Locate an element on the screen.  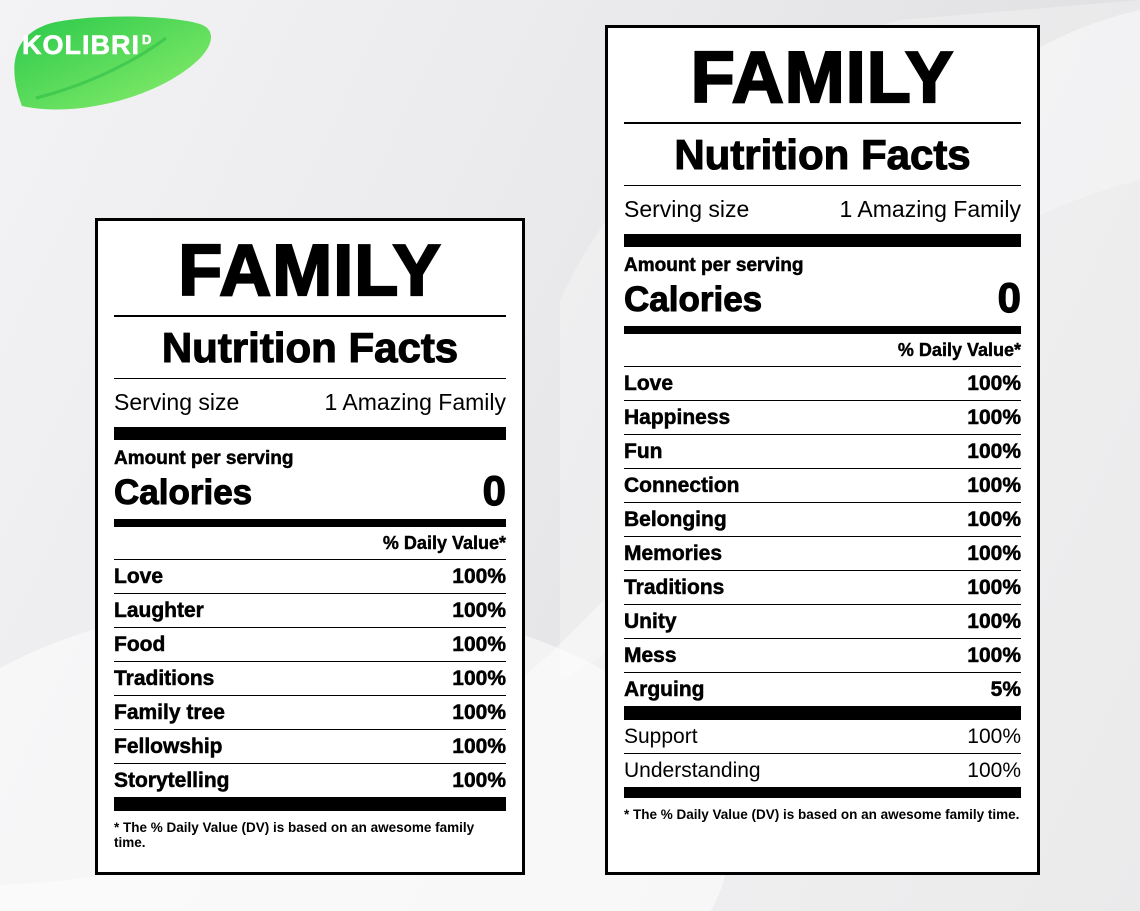
nutrient-row: Memories 100% is located at coordinates (822, 554).